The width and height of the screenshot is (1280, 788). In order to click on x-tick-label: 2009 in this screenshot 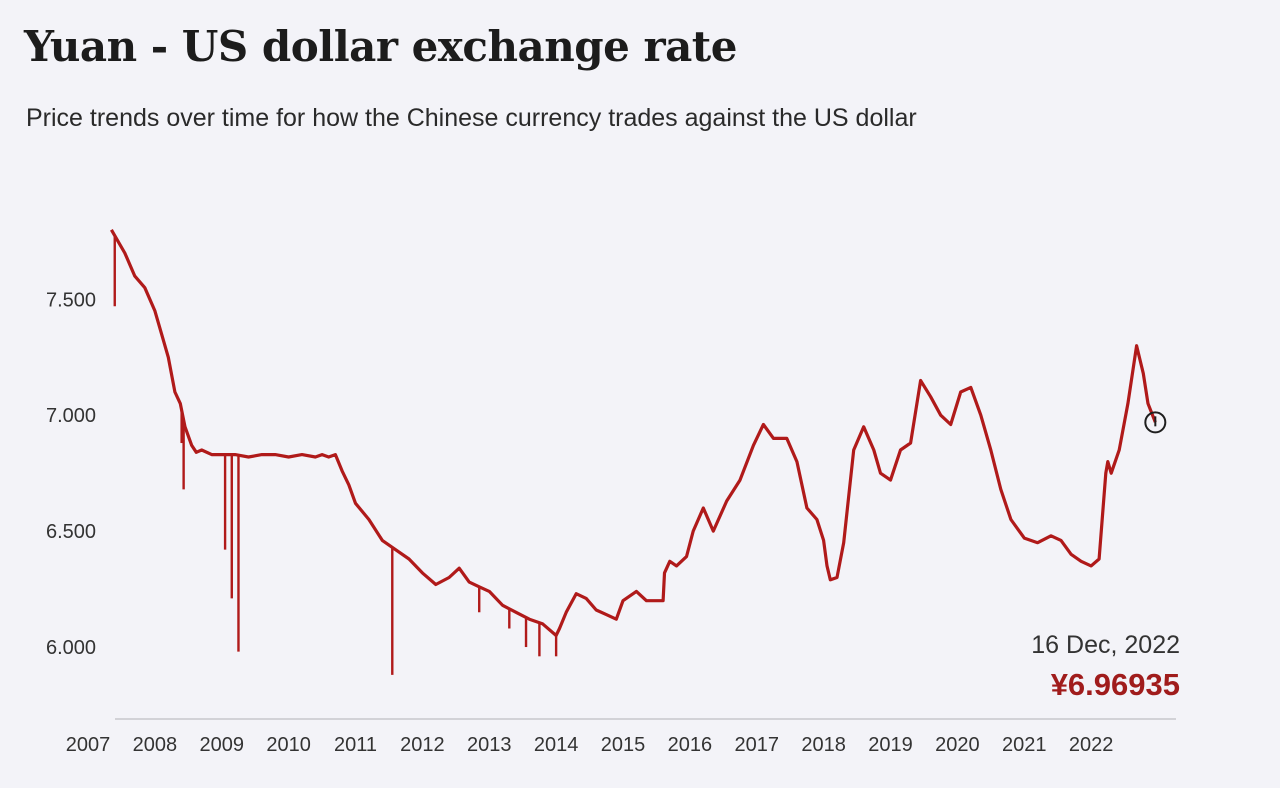, I will do `click(222, 745)`.